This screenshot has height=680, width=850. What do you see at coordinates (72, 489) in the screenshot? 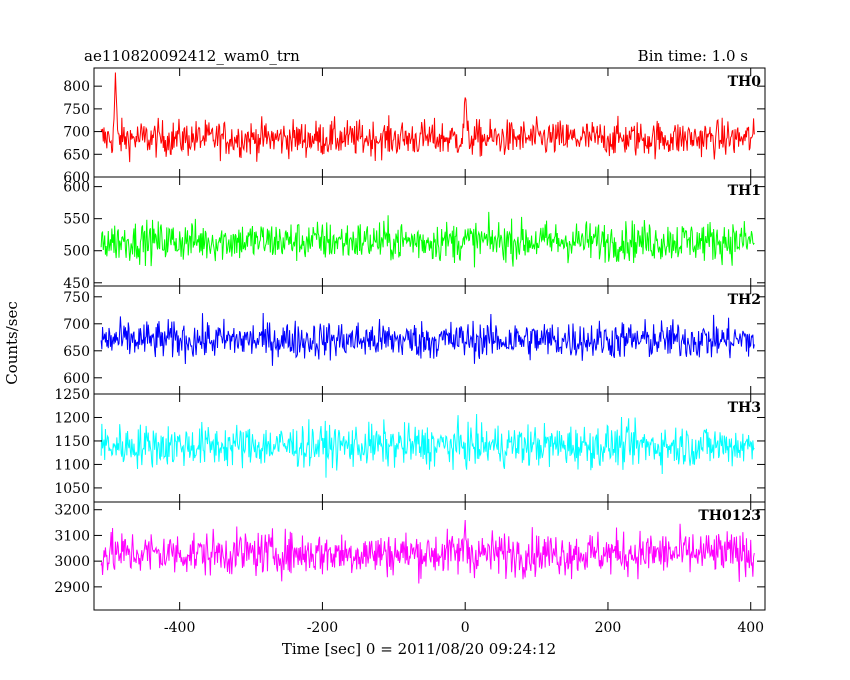
I see `y-tick-label: 1050` at bounding box center [72, 489].